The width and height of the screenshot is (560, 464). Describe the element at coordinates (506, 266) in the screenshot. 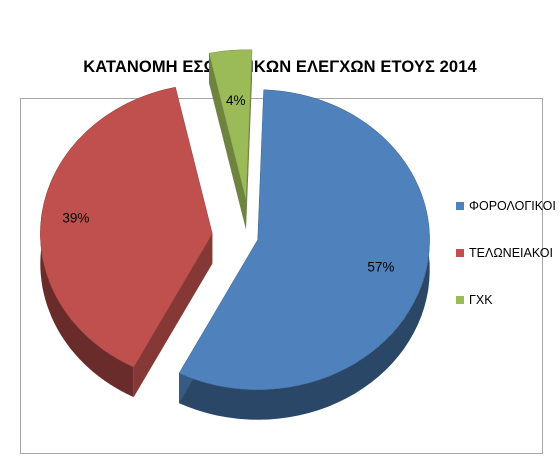

I see `legend: ΦΟΡΟΛΟΓΙΚΟΙ ΤΕΛΩΝΕΙΑΚΟΙ ΓΧΚ` at that location.